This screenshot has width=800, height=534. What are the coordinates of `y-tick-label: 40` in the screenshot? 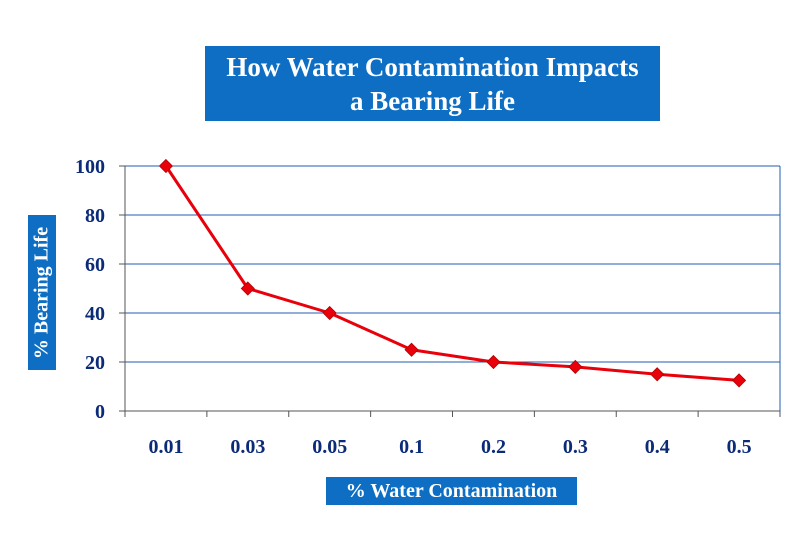 It's located at (95, 314).